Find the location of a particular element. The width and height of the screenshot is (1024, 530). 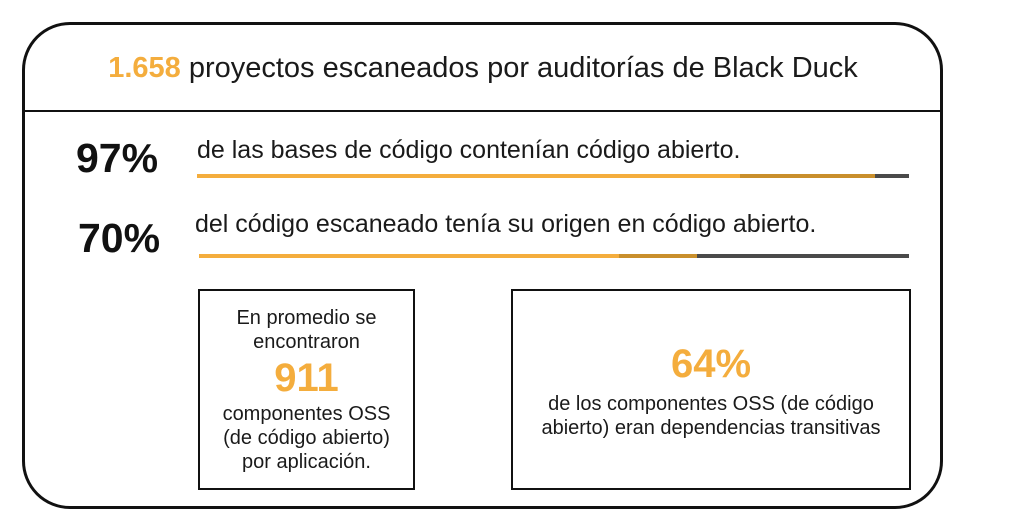

box-text: por aplicación. is located at coordinates (306, 461).